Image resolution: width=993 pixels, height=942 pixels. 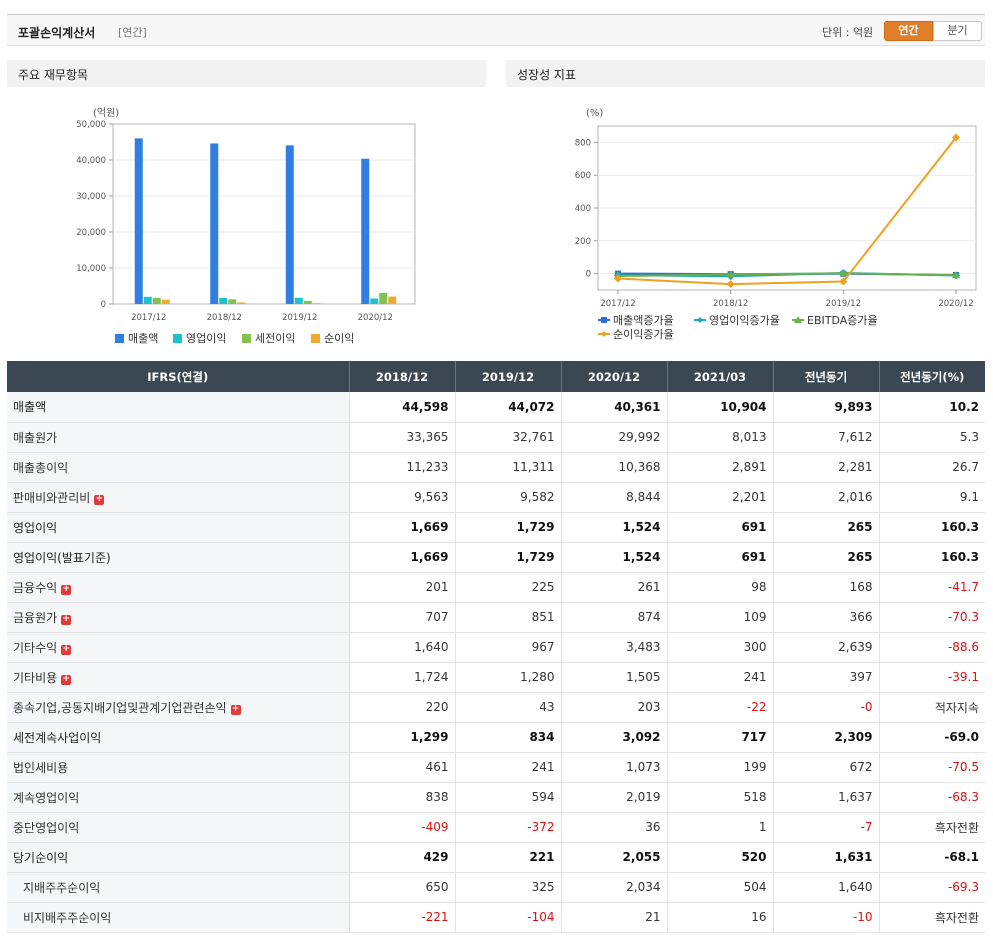 I want to click on y-tick-label: 20,000, so click(x=91, y=233).